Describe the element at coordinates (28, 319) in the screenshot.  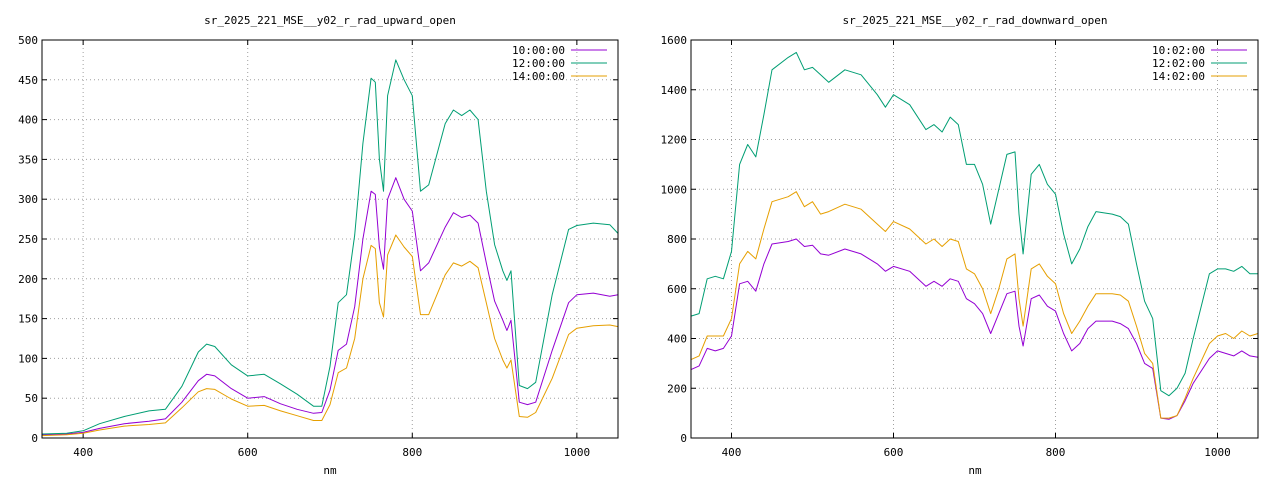
I see `y-tick-label: 150` at that location.